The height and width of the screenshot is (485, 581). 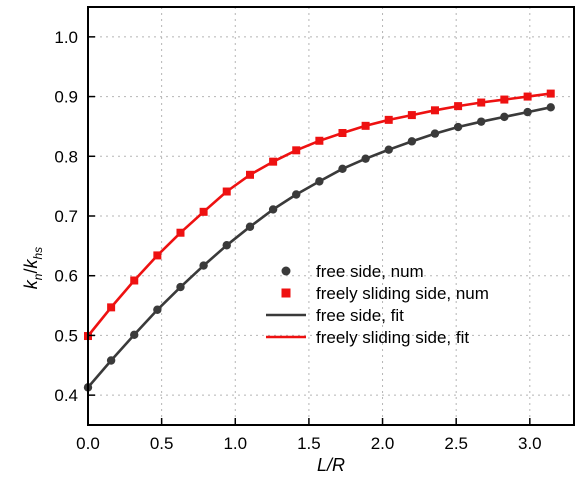 I want to click on x-tick-label: 3.0, so click(x=530, y=443).